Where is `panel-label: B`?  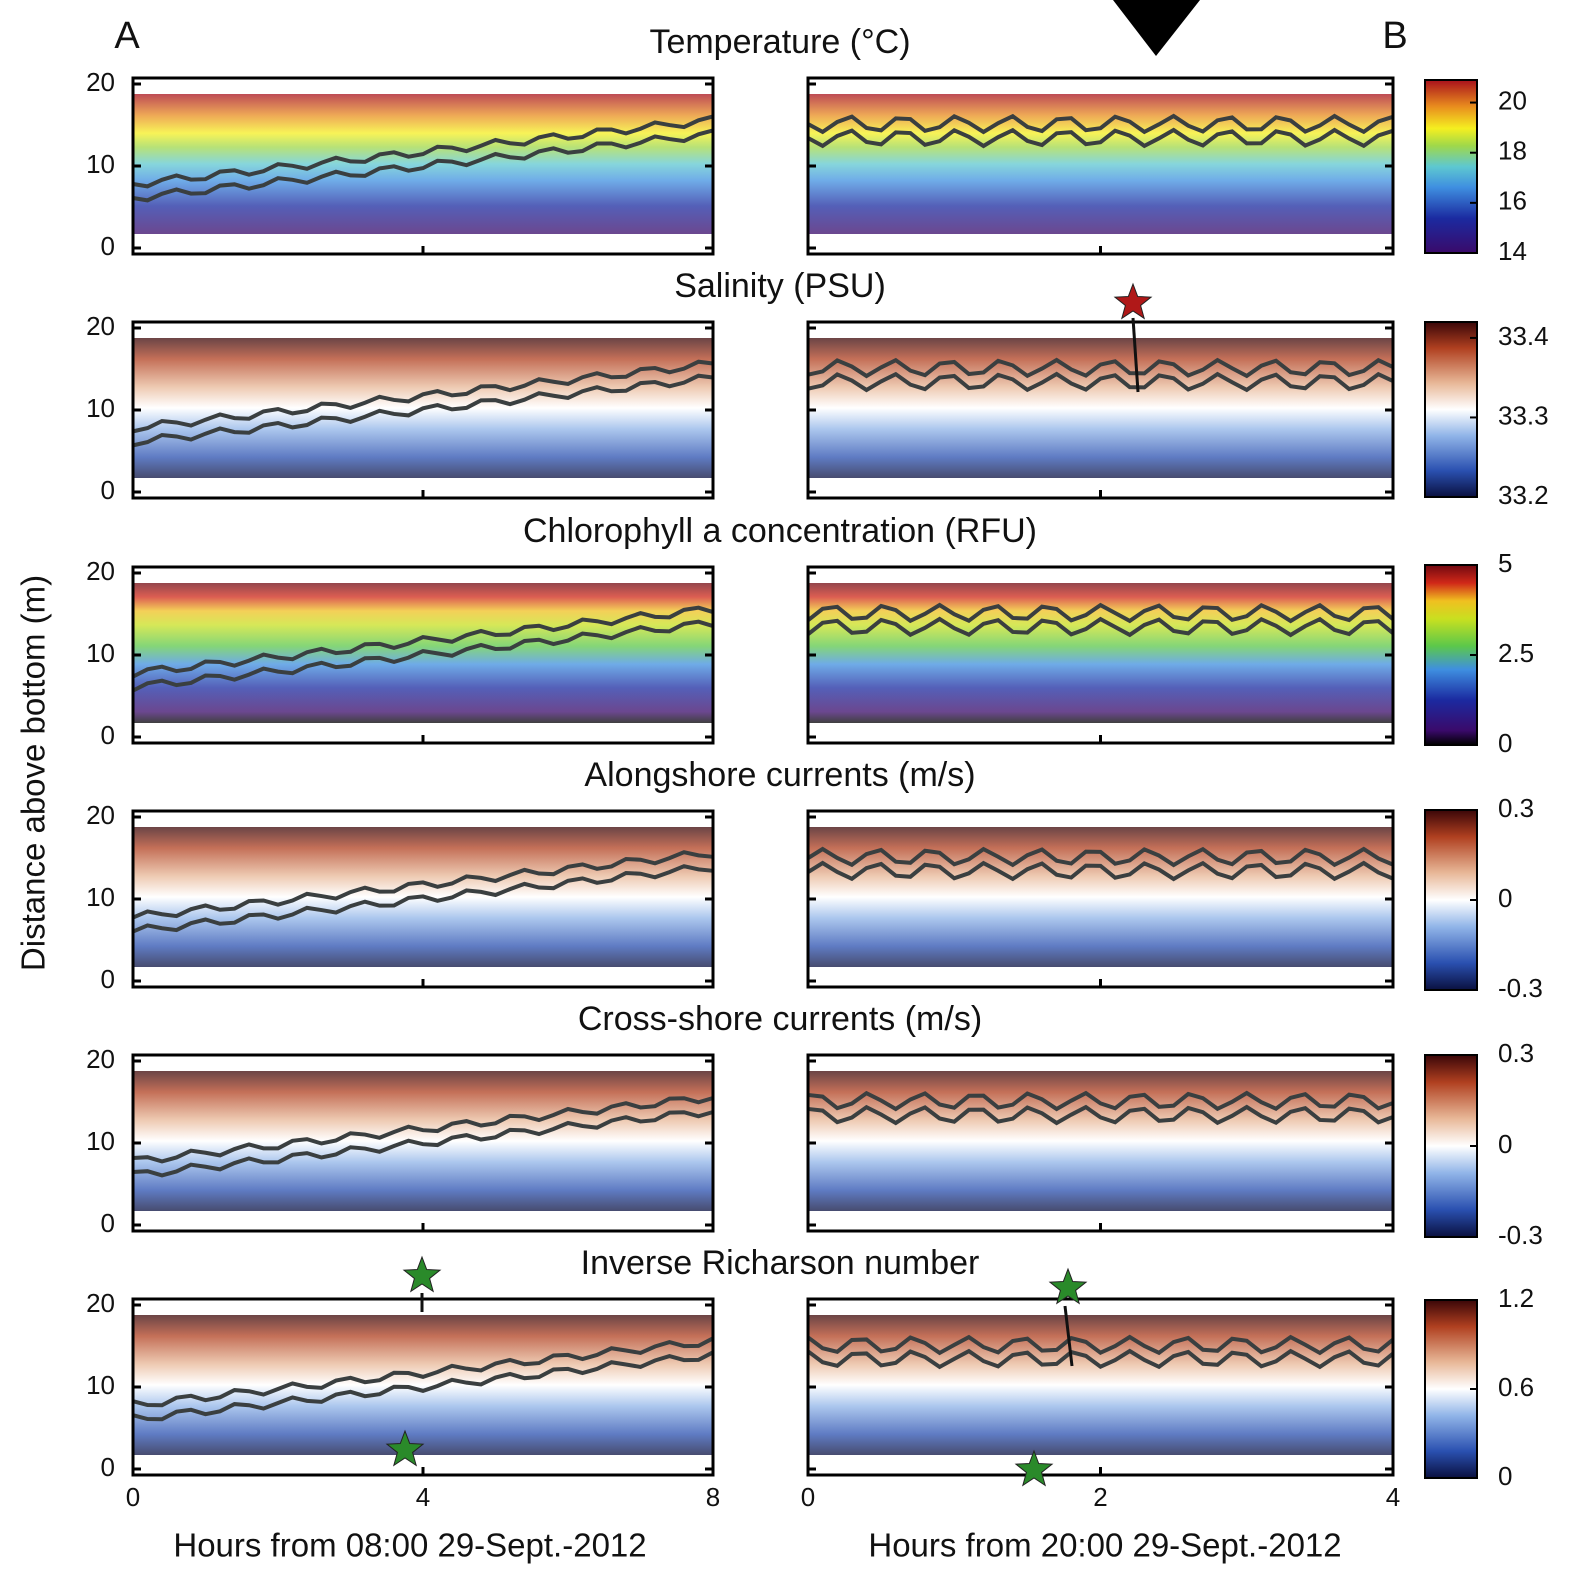 panel-label: B is located at coordinates (1394, 36).